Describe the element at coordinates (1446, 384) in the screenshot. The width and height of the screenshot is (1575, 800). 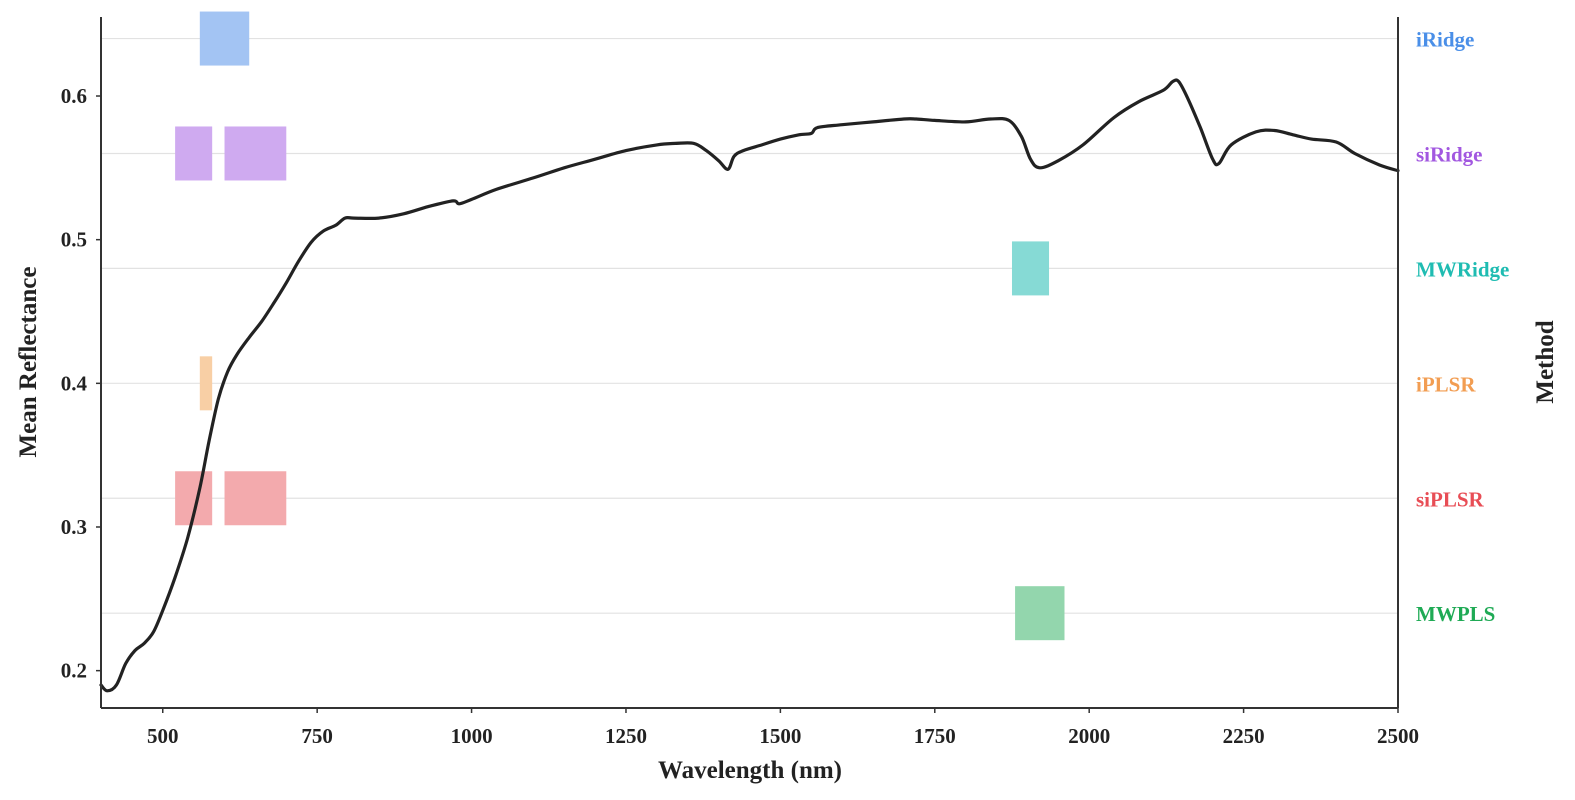
I see `method-label-iplsr: iPLSR` at that location.